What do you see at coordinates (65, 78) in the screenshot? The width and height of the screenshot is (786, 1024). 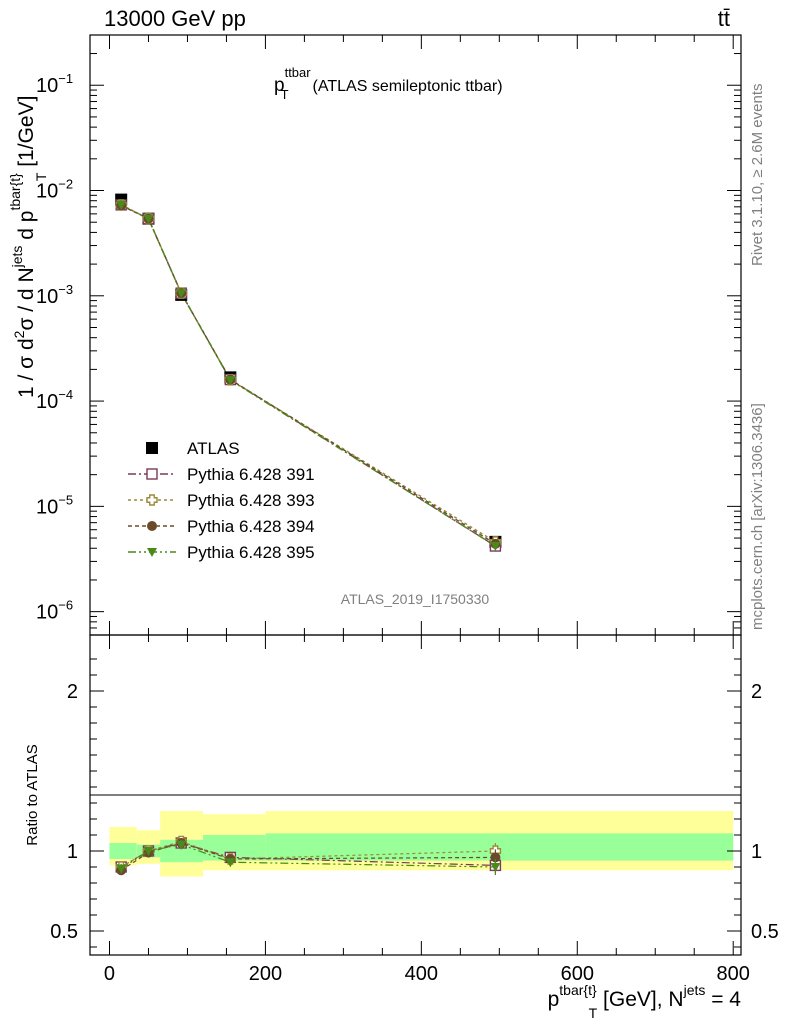 I see `y-tick-label-exp: −1` at bounding box center [65, 78].